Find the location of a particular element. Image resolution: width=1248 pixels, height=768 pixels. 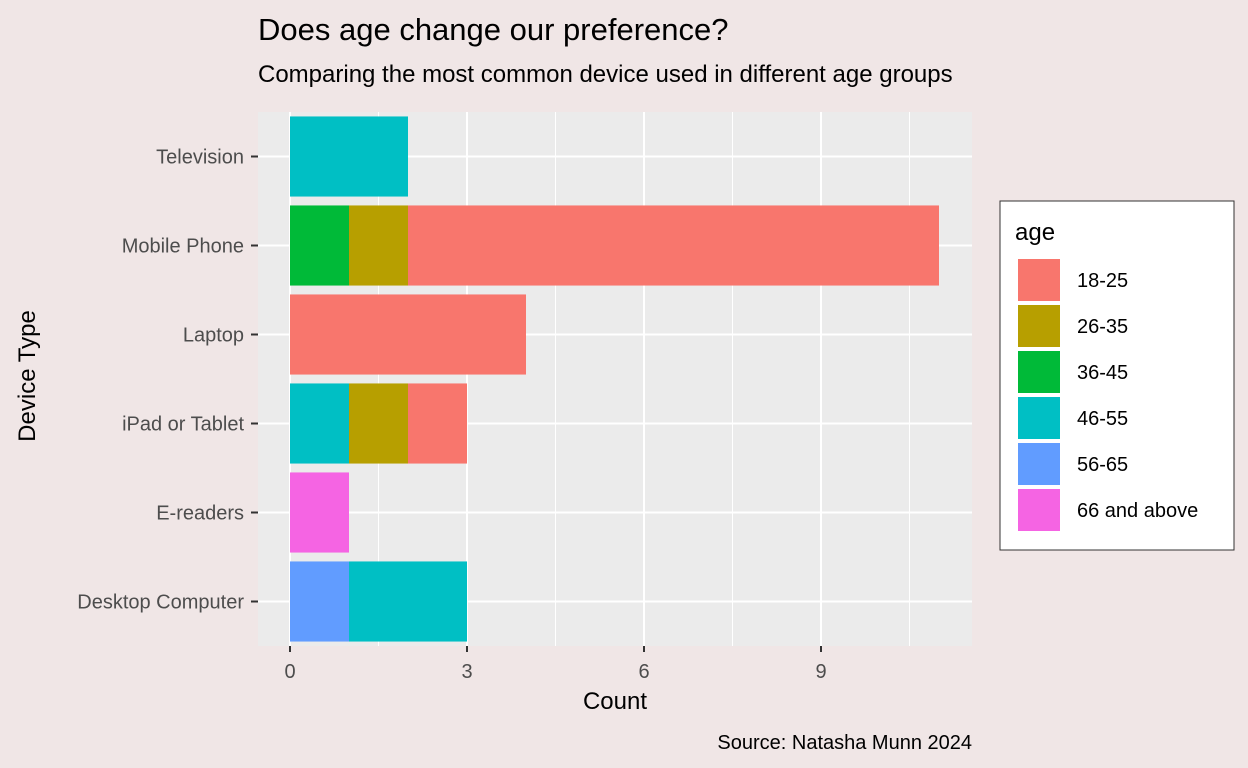

x-tick-label: 0 is located at coordinates (289, 672).